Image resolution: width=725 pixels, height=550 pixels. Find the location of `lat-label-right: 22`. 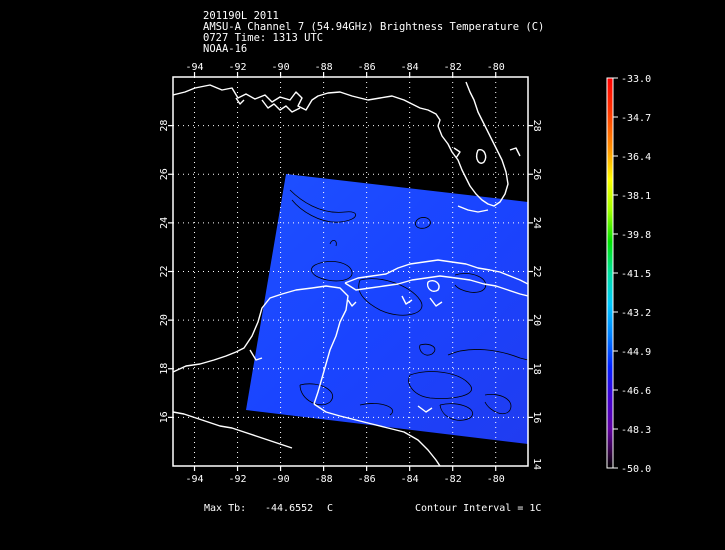

lat-label-right: 22 is located at coordinates (536, 271).